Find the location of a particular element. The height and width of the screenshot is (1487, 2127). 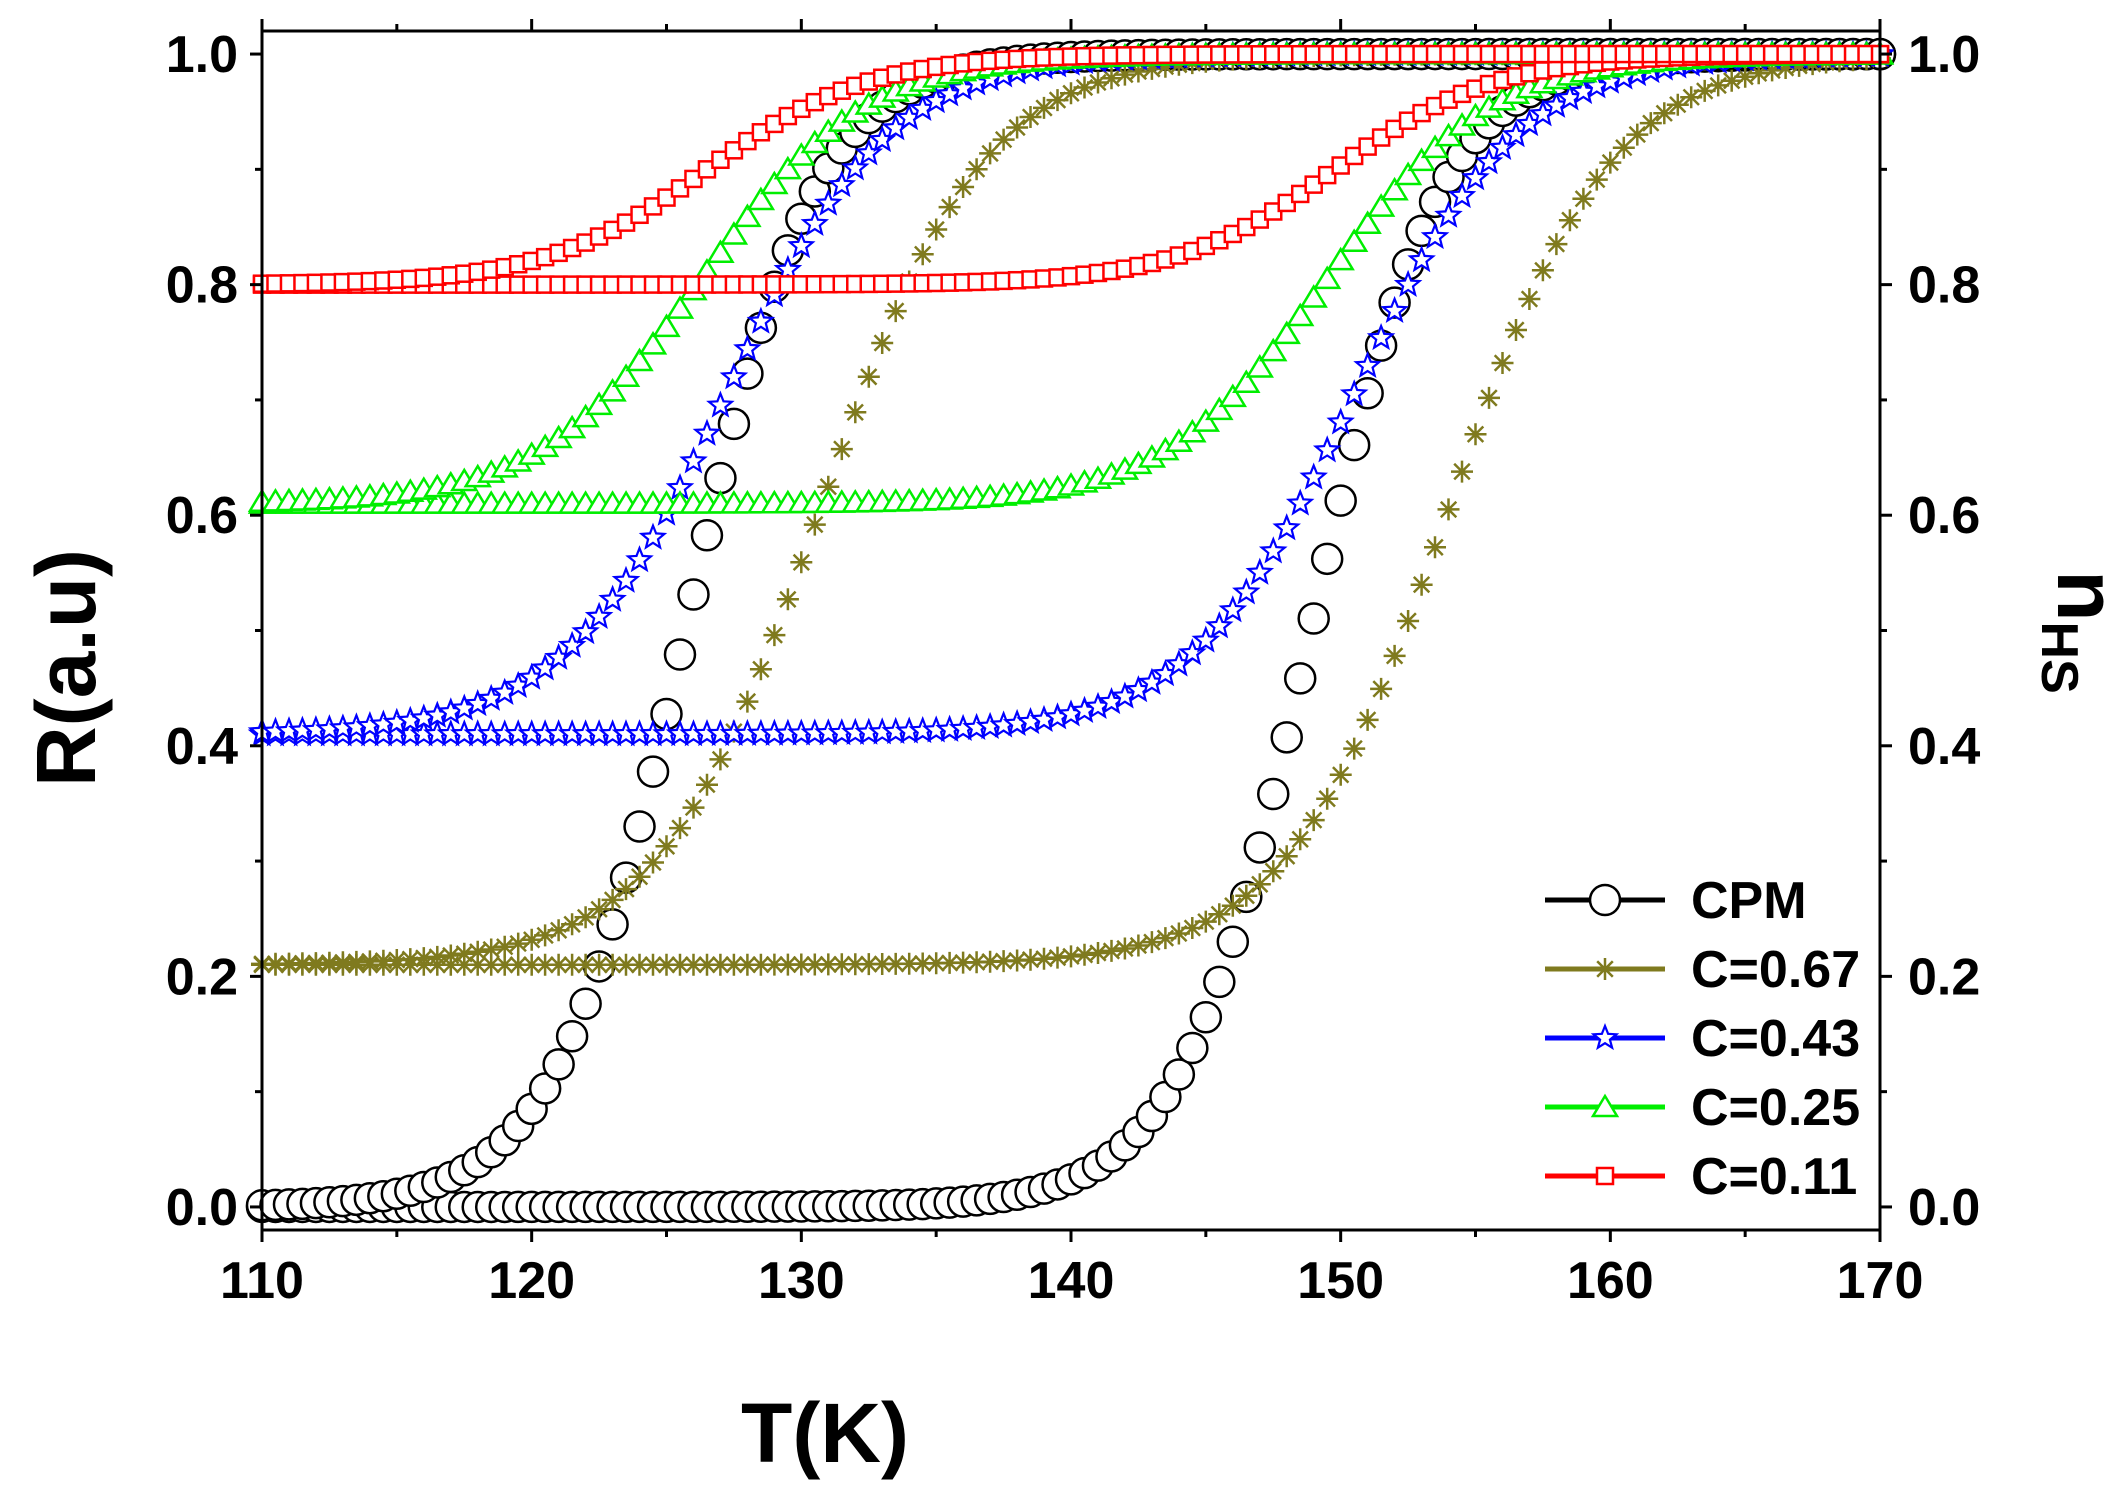

y2-tick-label: 0.6 is located at coordinates (1944, 516).